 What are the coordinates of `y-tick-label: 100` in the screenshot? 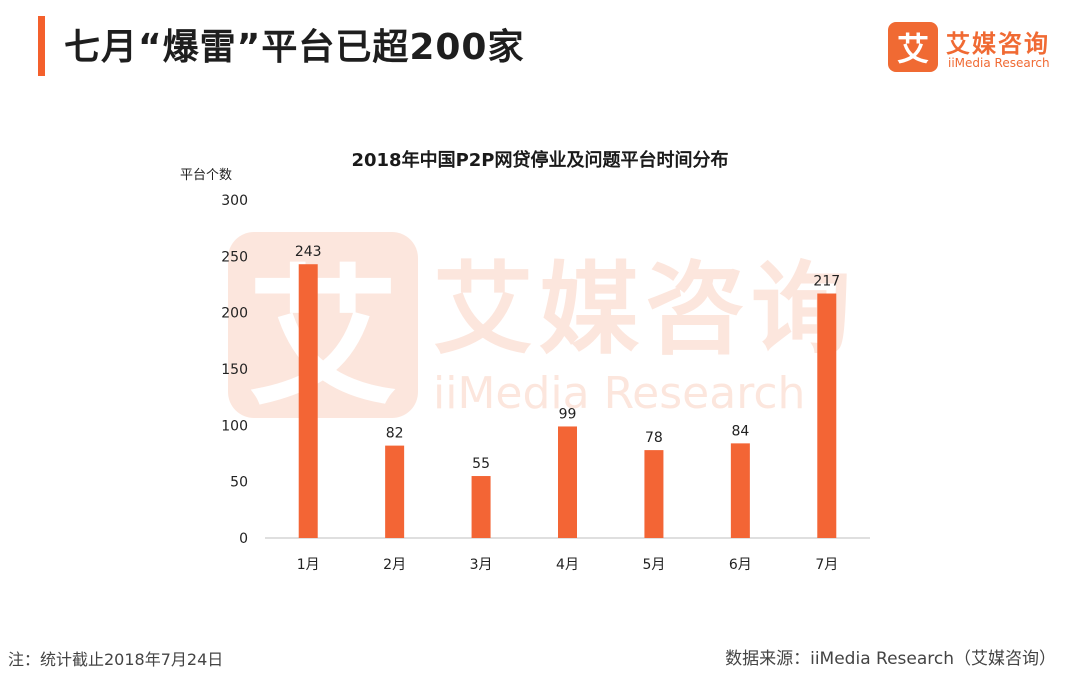 It's located at (234, 426).